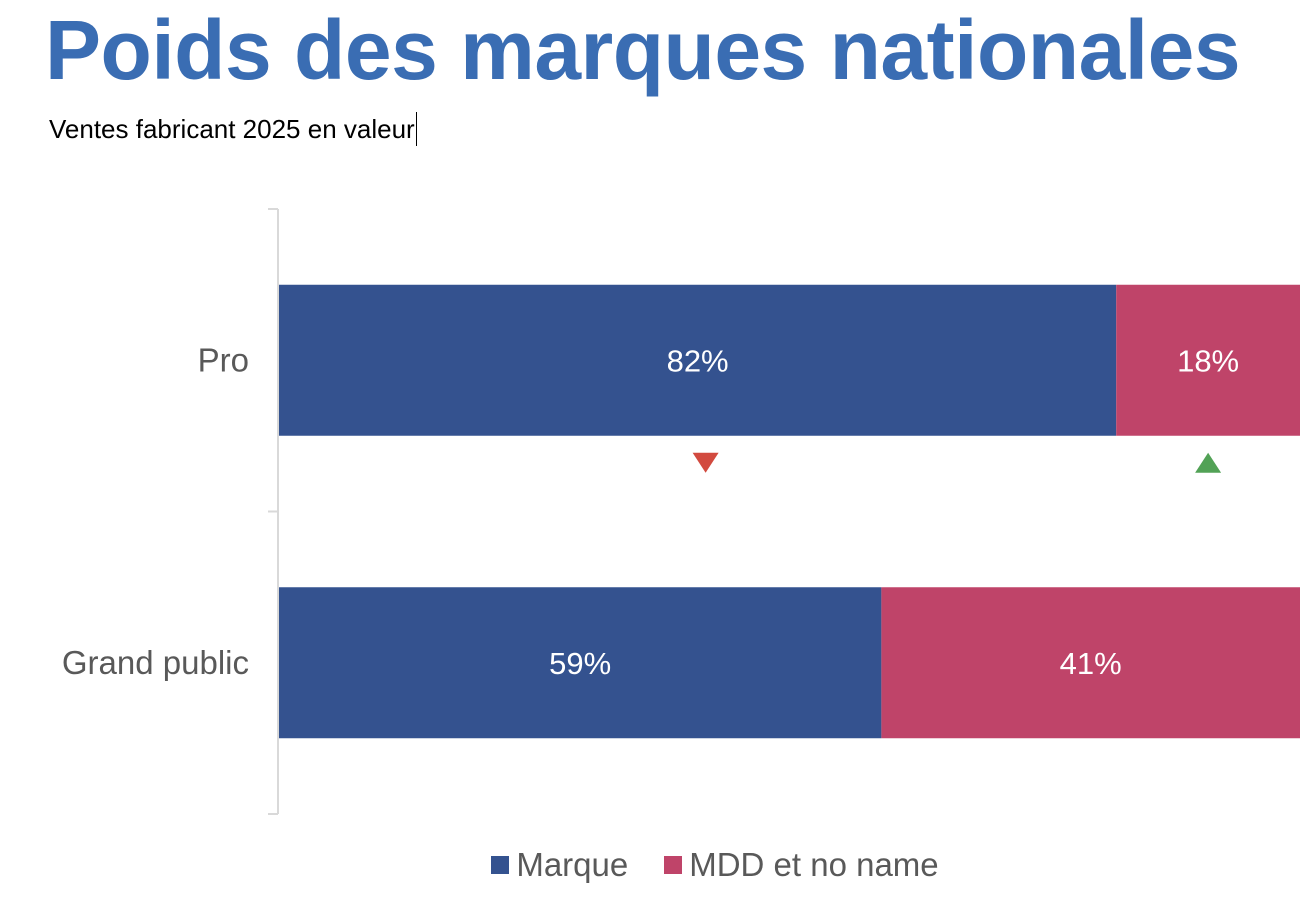 Image resolution: width=1300 pixels, height=906 pixels. What do you see at coordinates (223, 359) in the screenshot?
I see `category-label-pro: Pro` at bounding box center [223, 359].